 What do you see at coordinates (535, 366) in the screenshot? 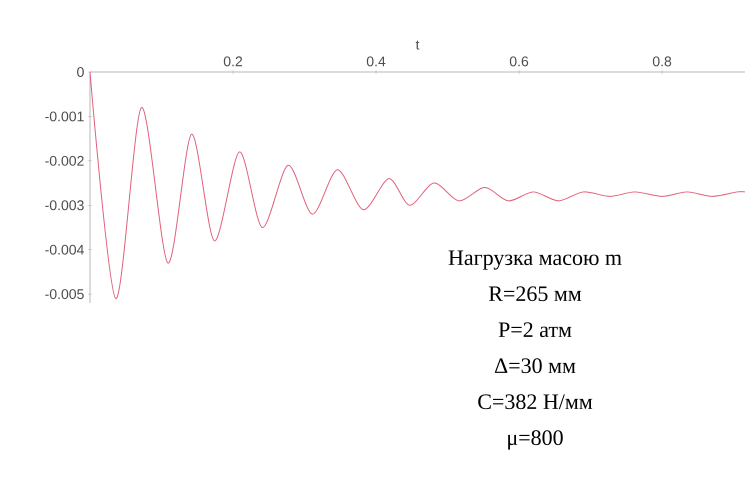
I see `text: Δ=30 мм` at bounding box center [535, 366].